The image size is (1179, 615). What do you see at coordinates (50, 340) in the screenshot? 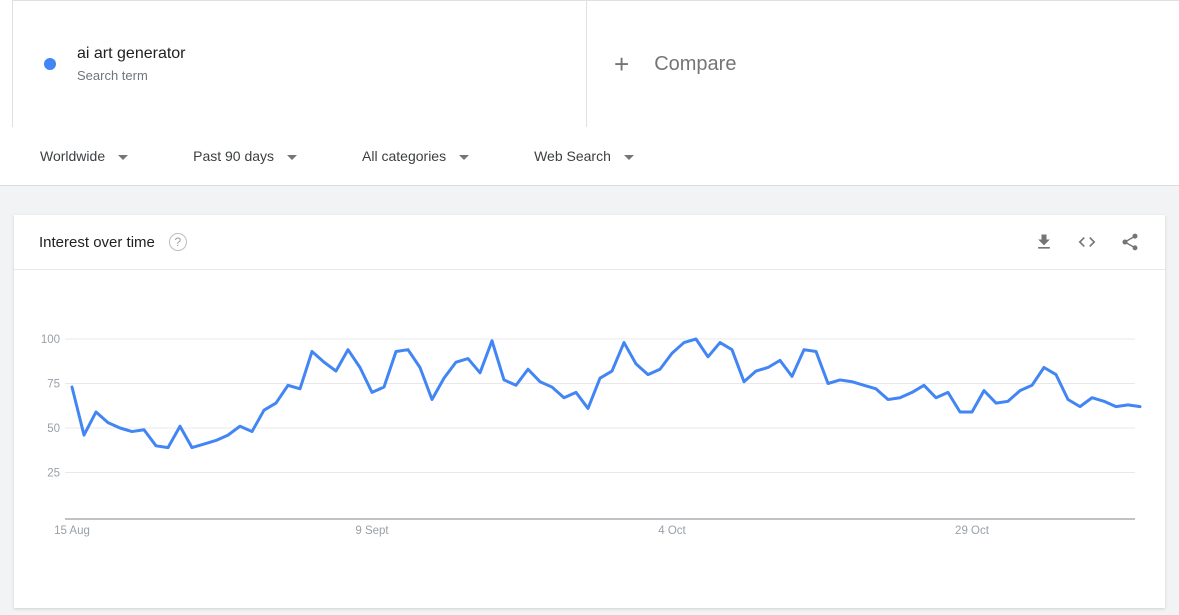
I see `svg-text: 100` at bounding box center [50, 340].